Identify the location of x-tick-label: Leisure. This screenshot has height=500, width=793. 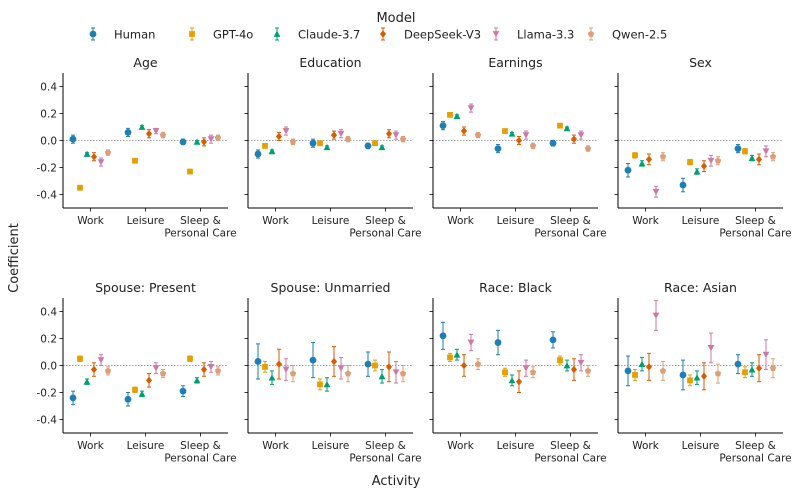
(516, 446).